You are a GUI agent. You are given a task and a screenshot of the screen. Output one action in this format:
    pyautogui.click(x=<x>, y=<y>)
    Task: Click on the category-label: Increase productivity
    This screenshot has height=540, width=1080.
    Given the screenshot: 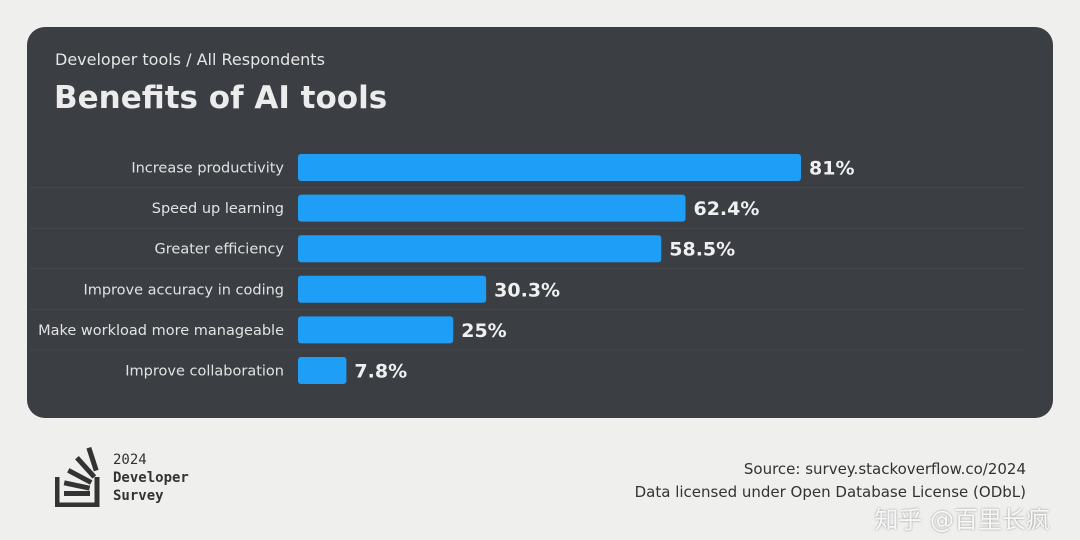 What is the action you would take?
    pyautogui.click(x=207, y=169)
    